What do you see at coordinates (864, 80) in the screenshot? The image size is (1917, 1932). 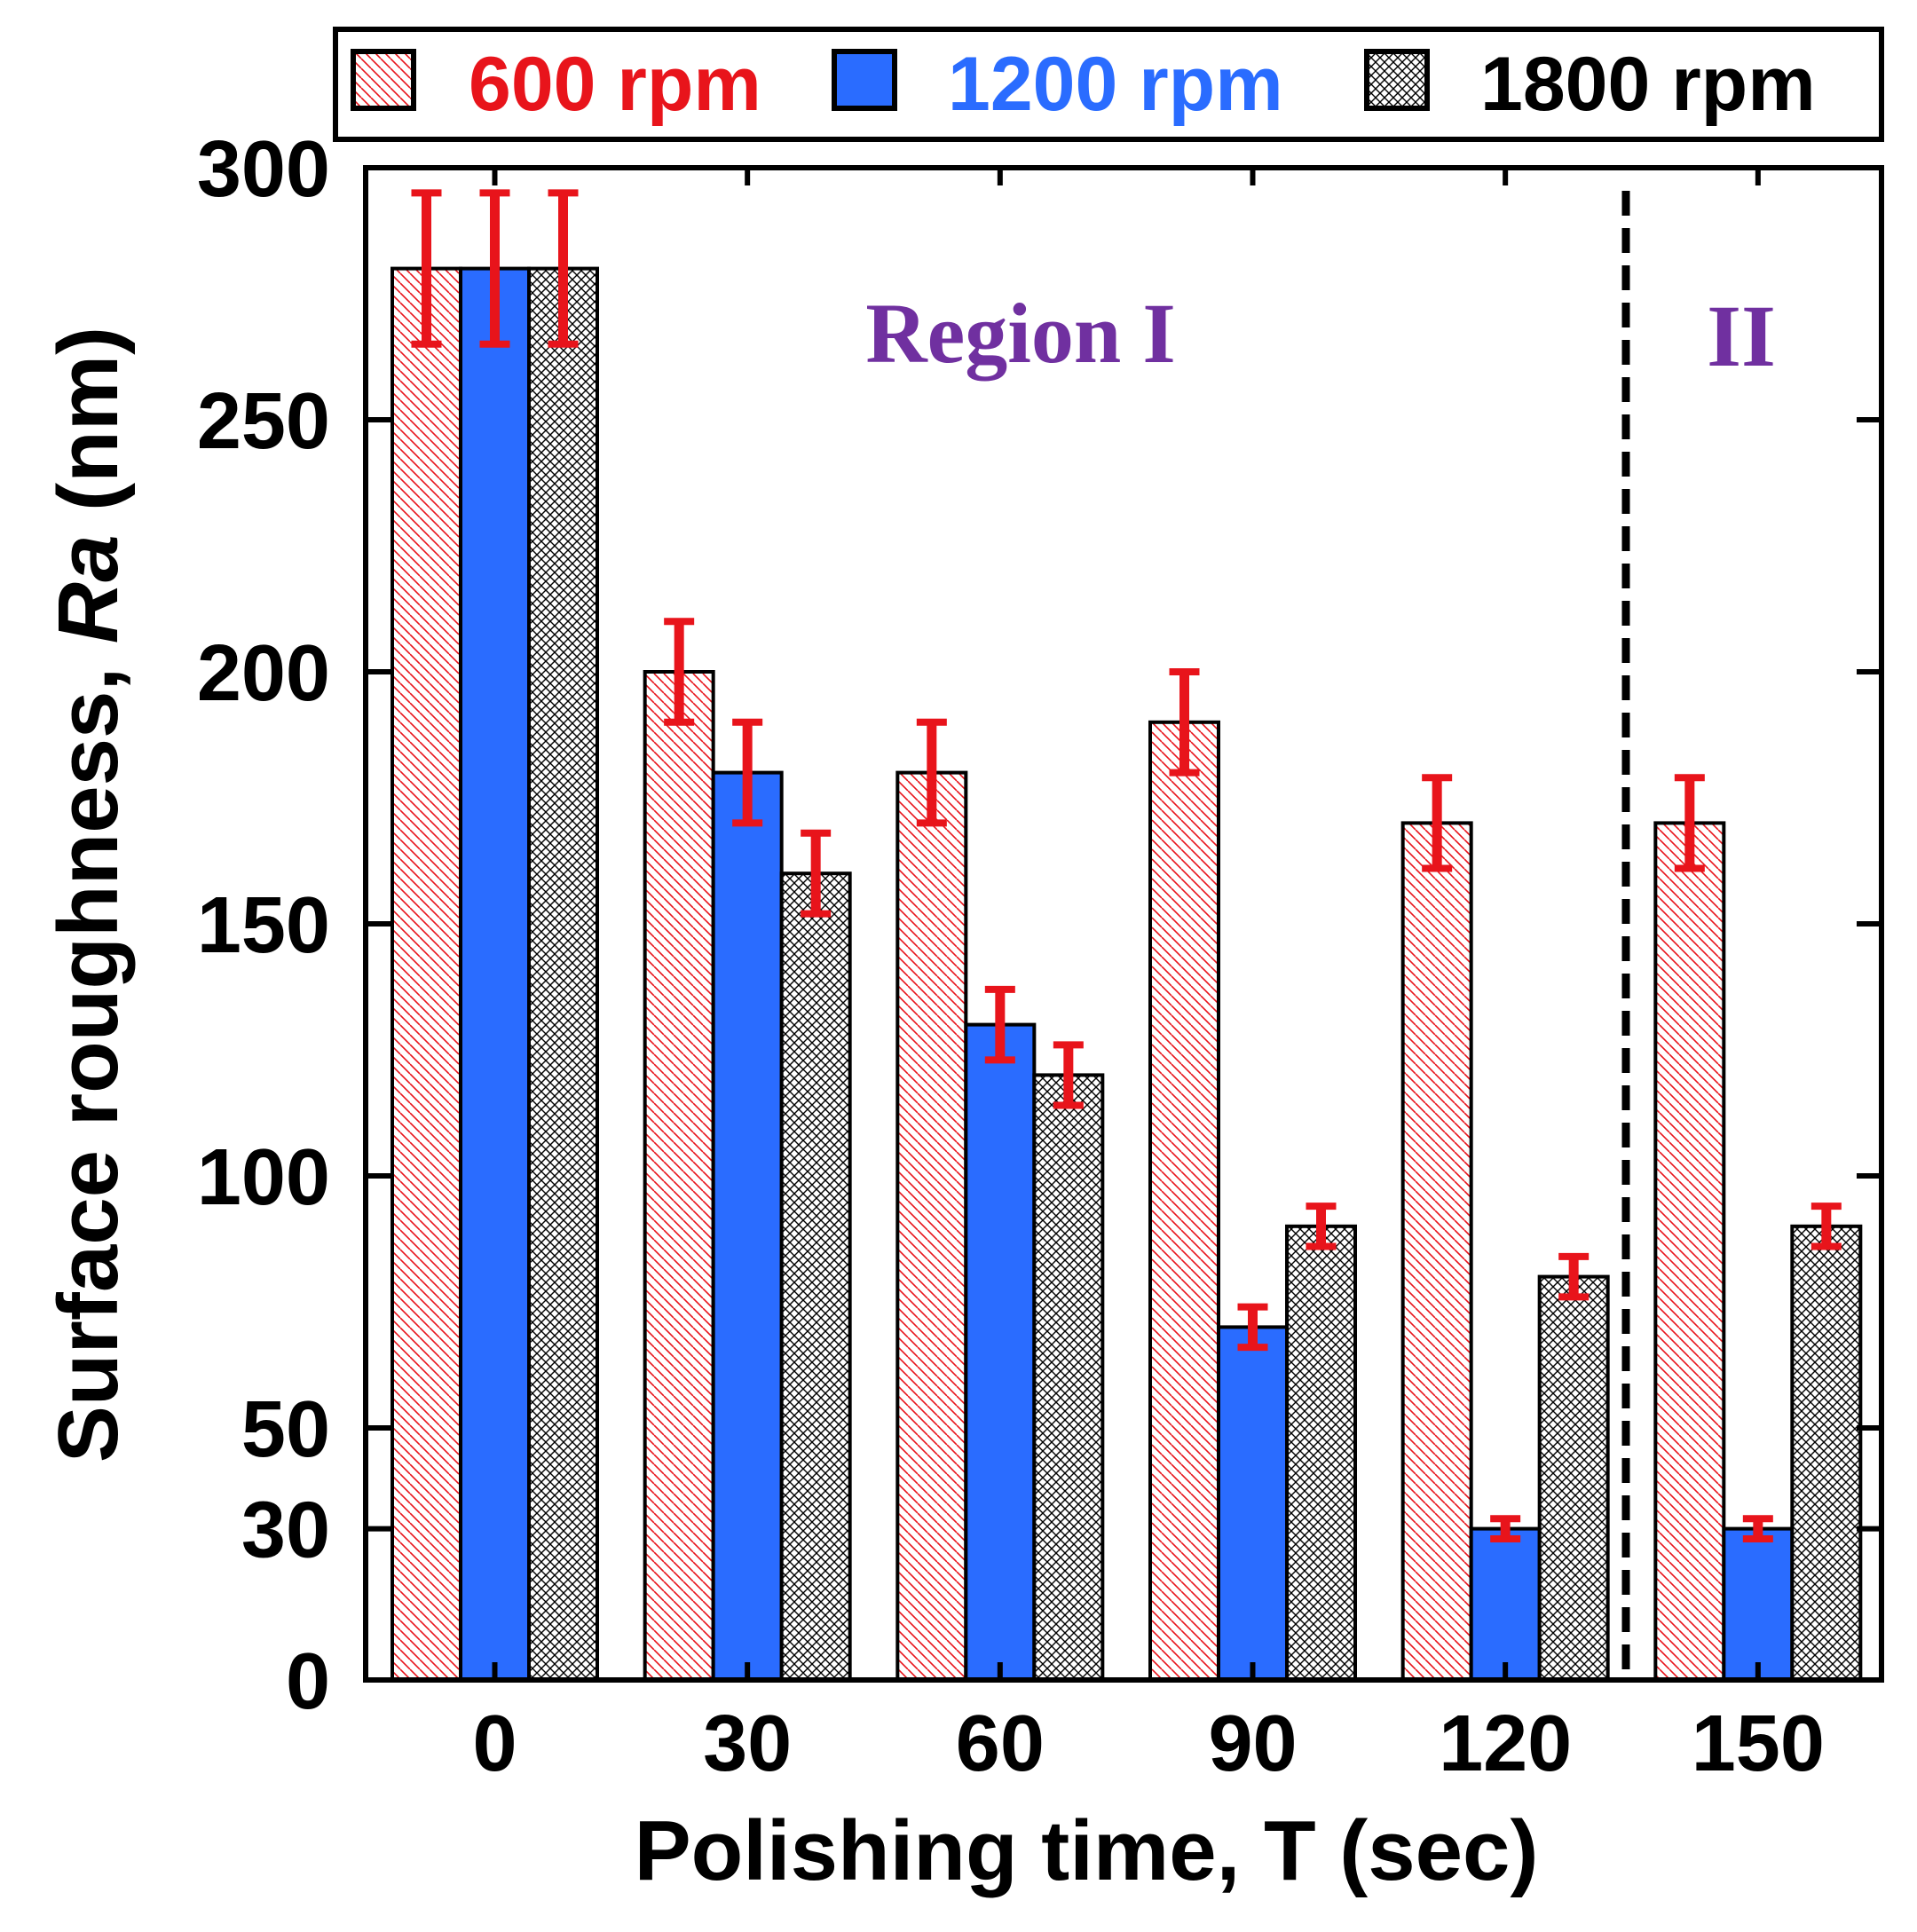 I see `legend-swatch-1200rpm` at bounding box center [864, 80].